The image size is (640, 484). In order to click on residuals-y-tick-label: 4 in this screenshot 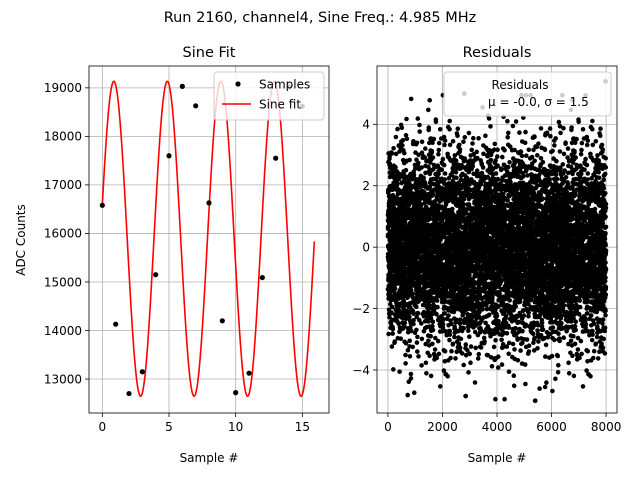, I will do `click(366, 125)`.